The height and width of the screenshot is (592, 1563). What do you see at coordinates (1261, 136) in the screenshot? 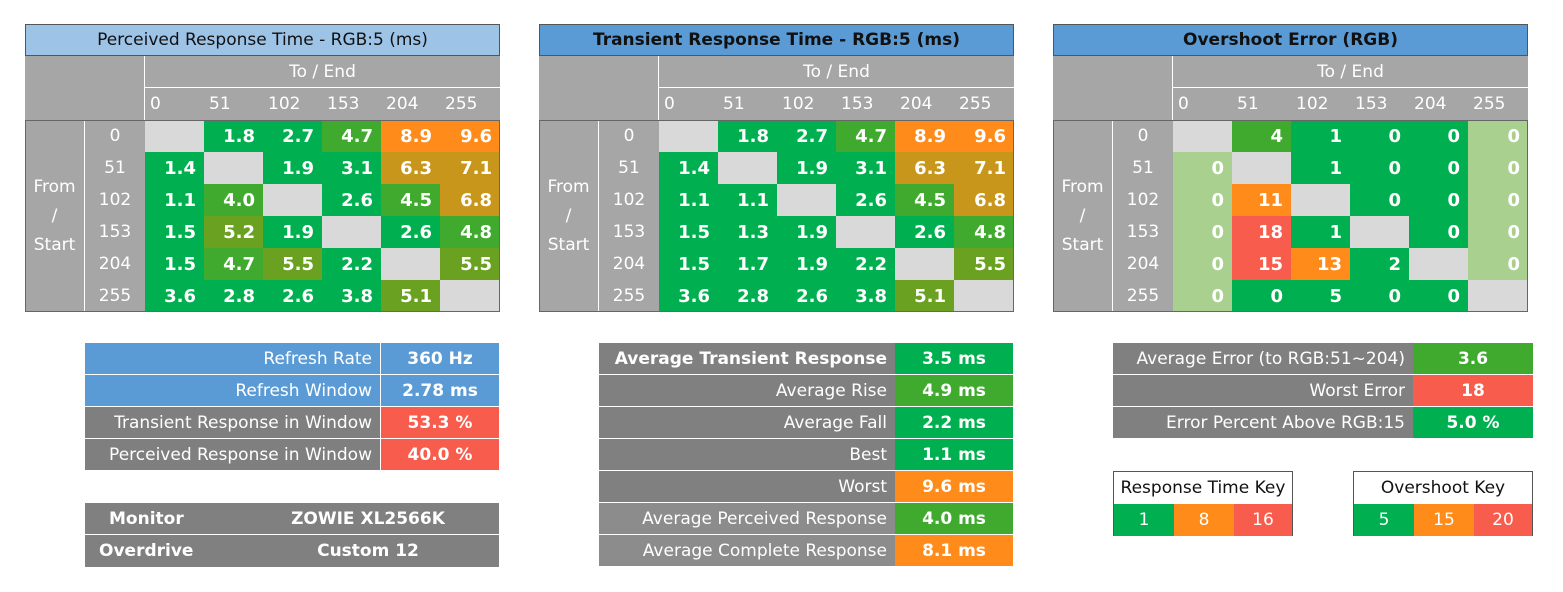
I see `heatmap-cell: 4` at bounding box center [1261, 136].